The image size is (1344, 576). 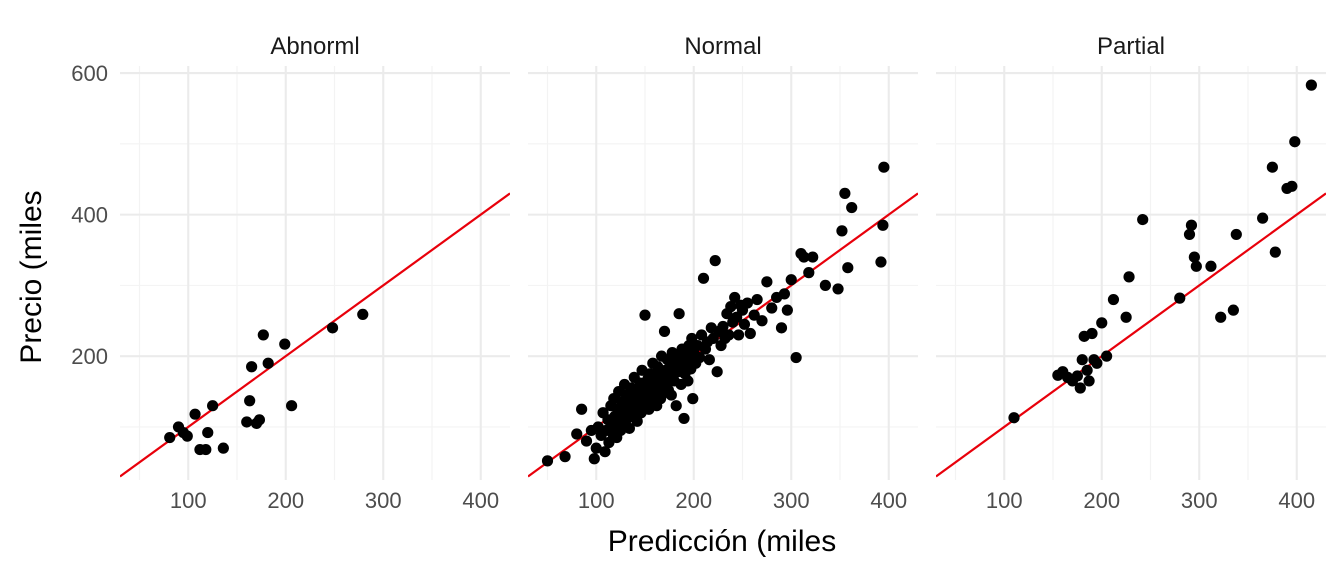 I want to click on facet-title-abnorml: Abnorml, so click(x=314, y=46).